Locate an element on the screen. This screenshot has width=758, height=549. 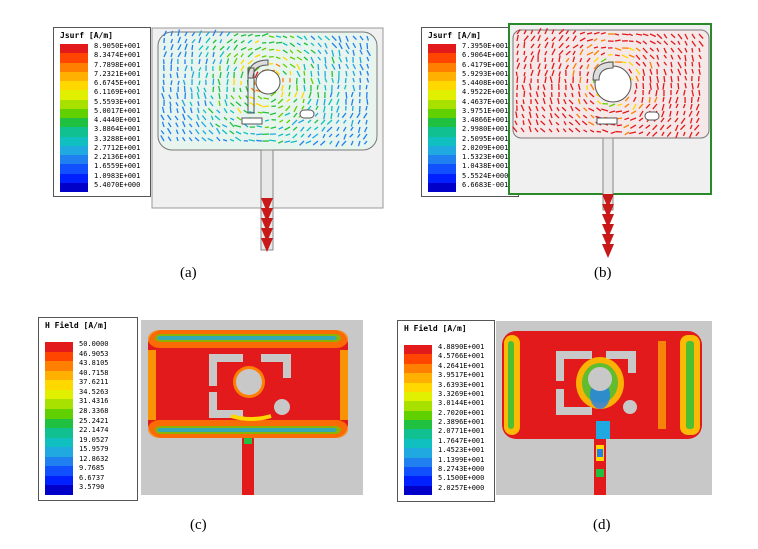
tick-label: 15.9579 is located at coordinates (94, 449).